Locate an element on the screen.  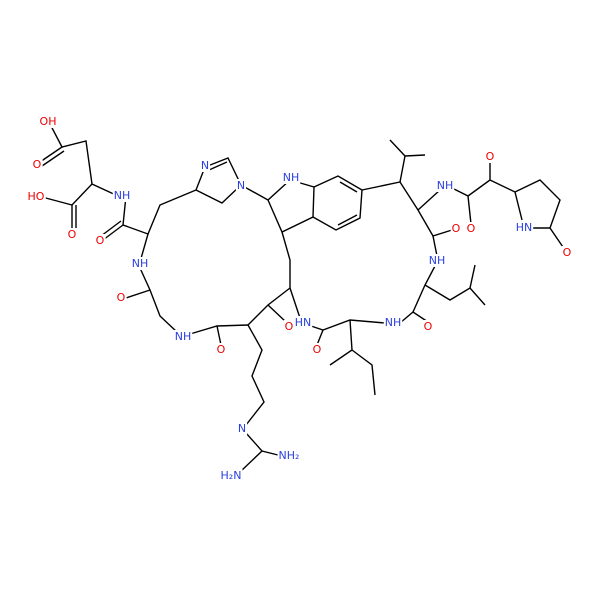
atom-label: OH is located at coordinates (48, 121).